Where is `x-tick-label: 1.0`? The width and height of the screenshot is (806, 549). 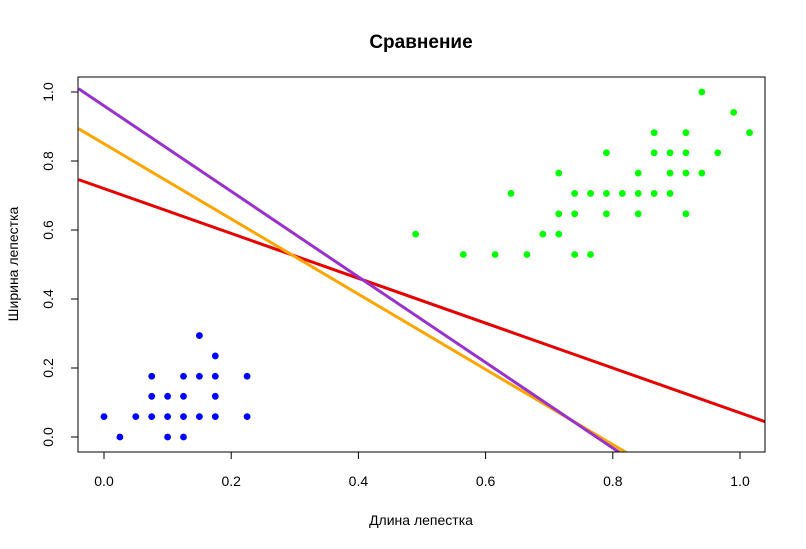
x-tick-label: 1.0 is located at coordinates (740, 481).